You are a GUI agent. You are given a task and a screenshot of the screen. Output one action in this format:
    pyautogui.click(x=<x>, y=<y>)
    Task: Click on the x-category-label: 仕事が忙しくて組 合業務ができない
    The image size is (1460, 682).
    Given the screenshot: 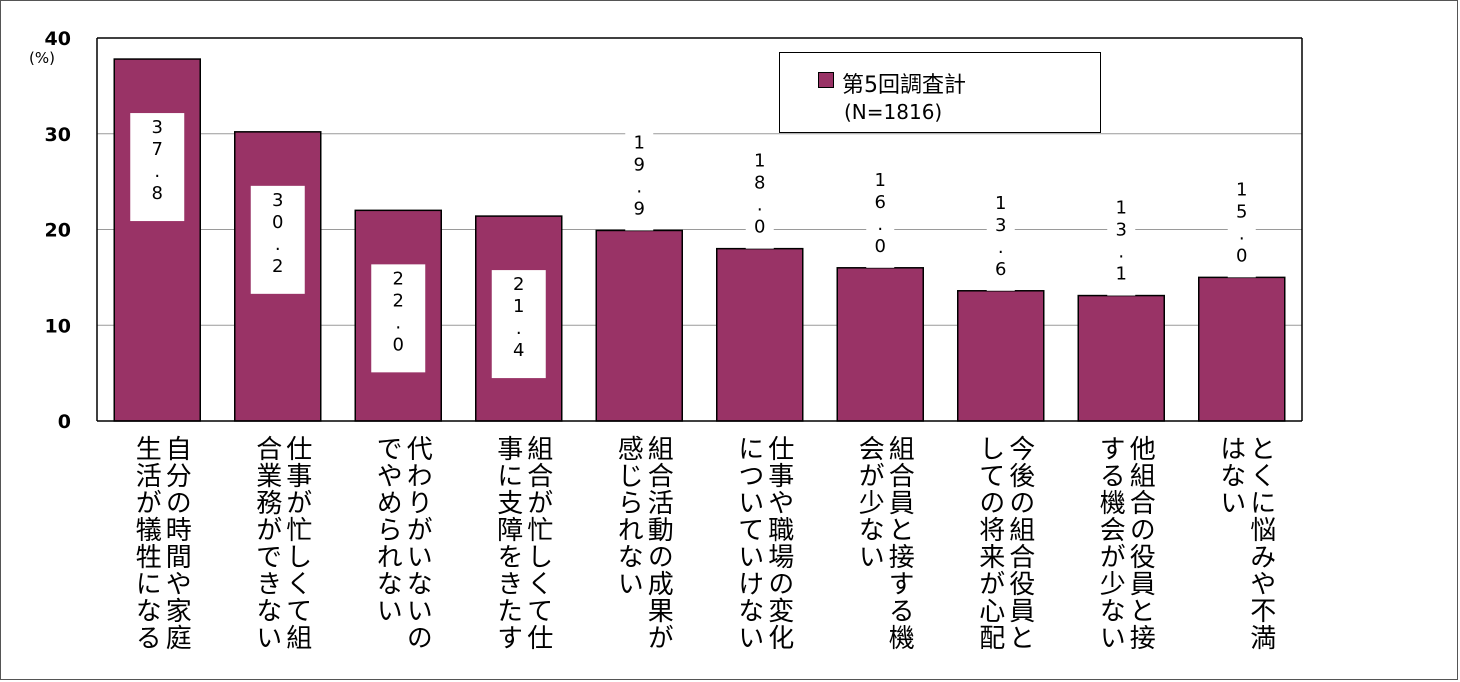 What is the action you would take?
    pyautogui.click(x=281, y=543)
    